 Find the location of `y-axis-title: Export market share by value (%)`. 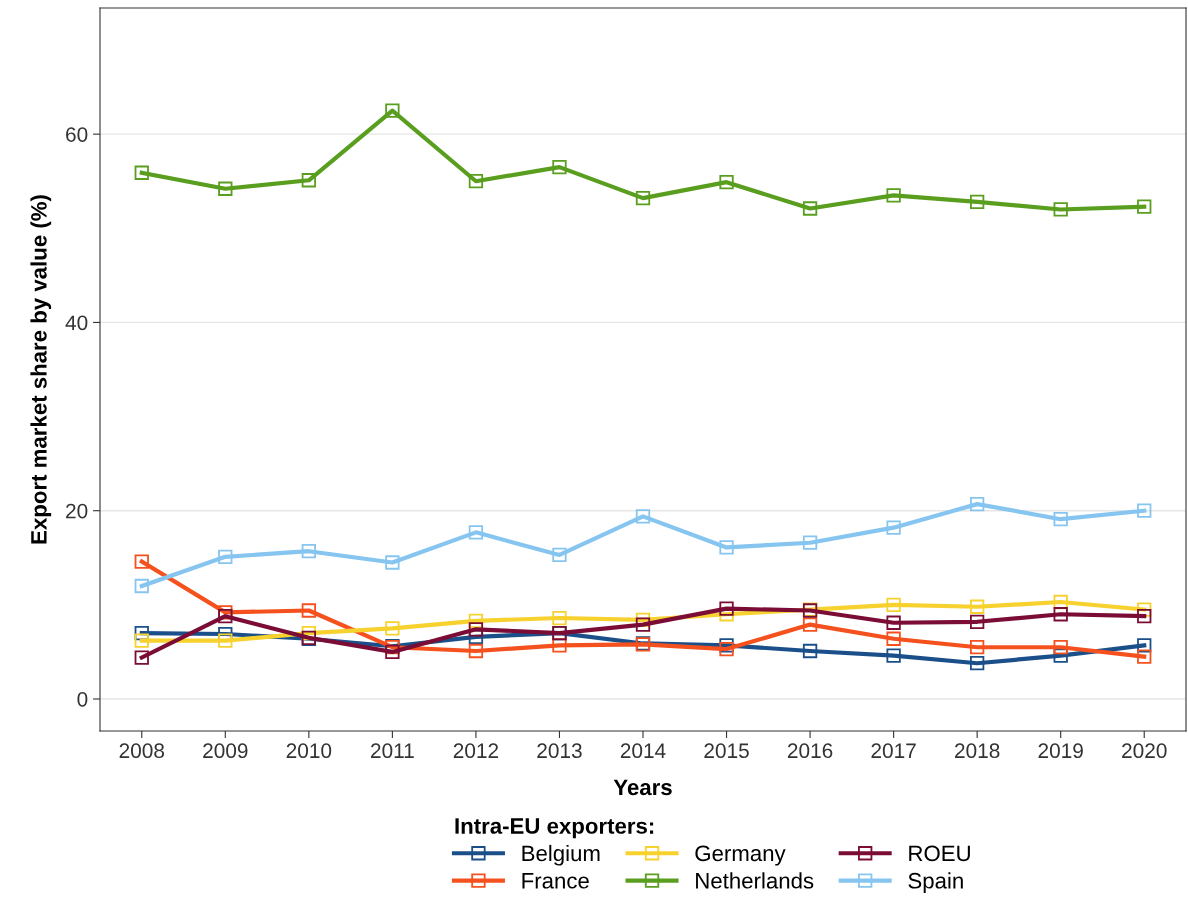

y-axis-title: Export market share by value (%) is located at coordinates (41, 369).